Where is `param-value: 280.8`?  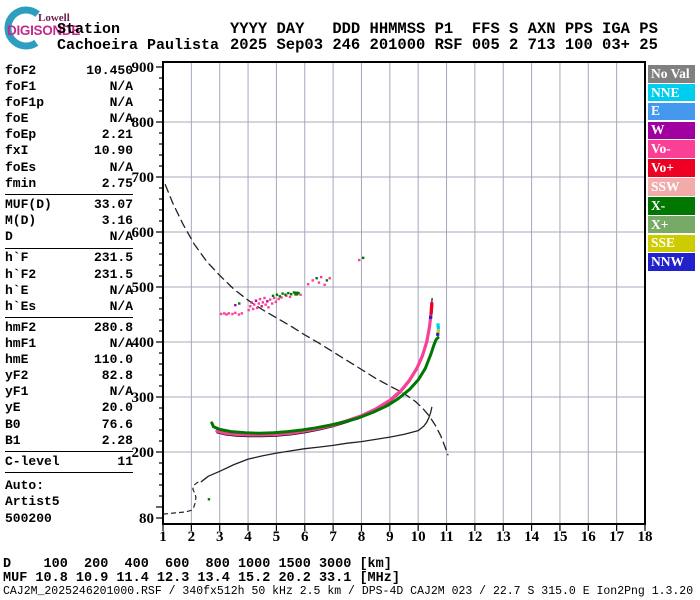 param-value: 280.8 is located at coordinates (113, 327).